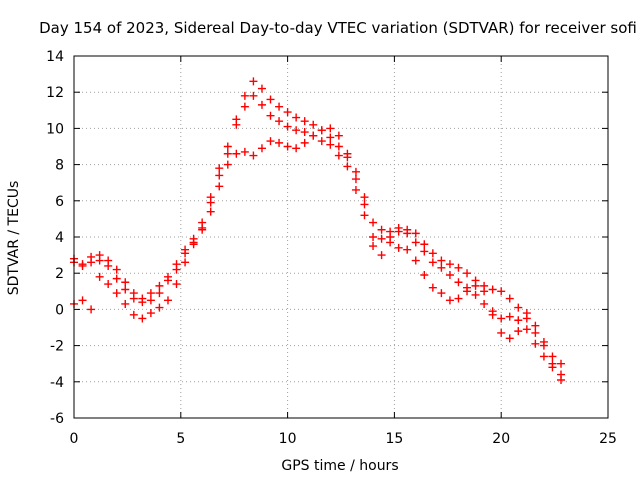 The width and height of the screenshot is (640, 480). What do you see at coordinates (55, 93) in the screenshot?
I see `y-tick-label: 12` at bounding box center [55, 93].